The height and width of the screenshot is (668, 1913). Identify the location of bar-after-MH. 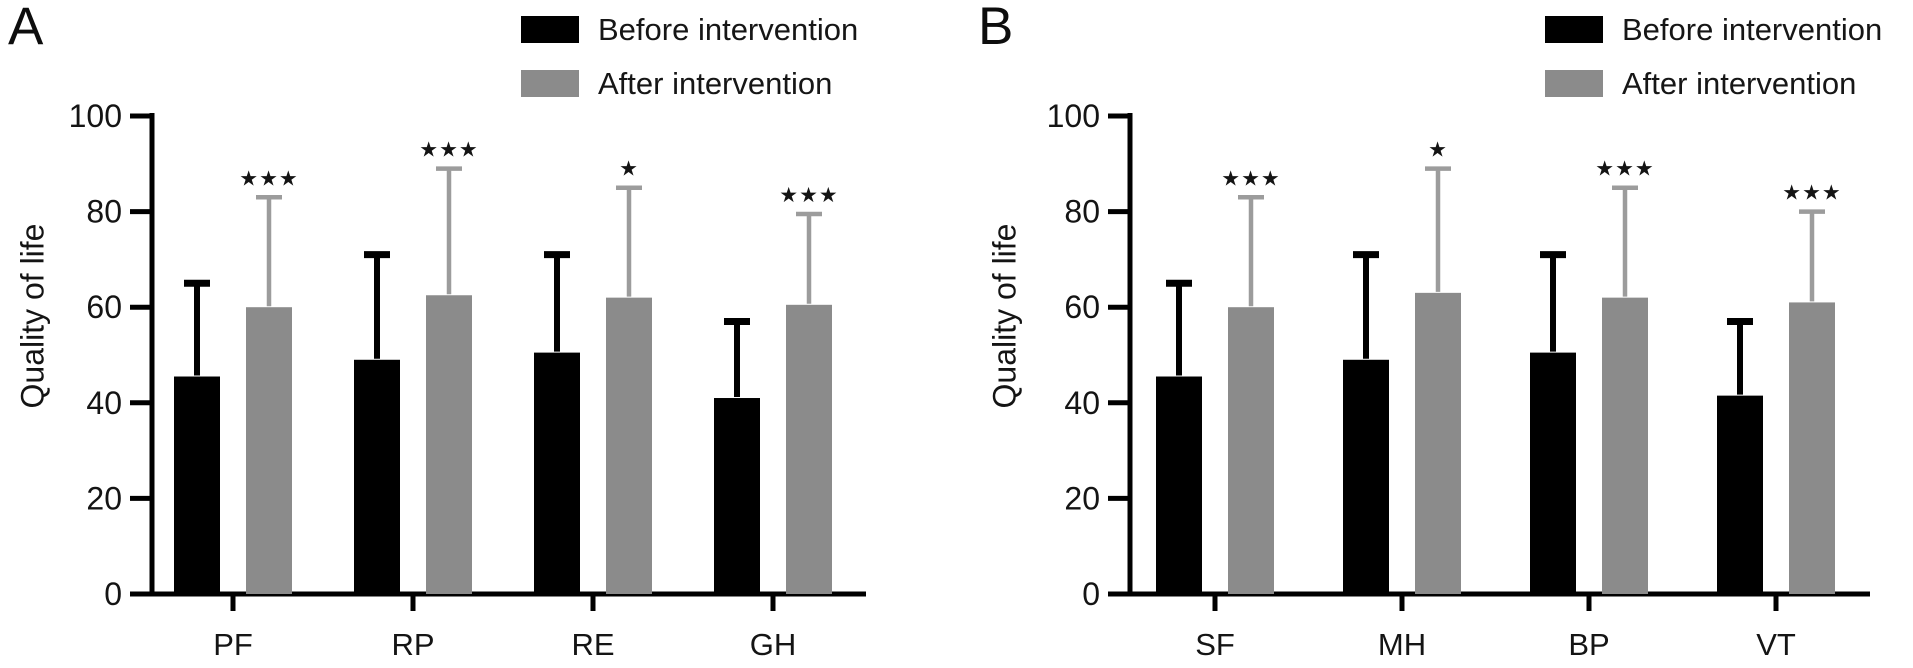
(1438, 443).